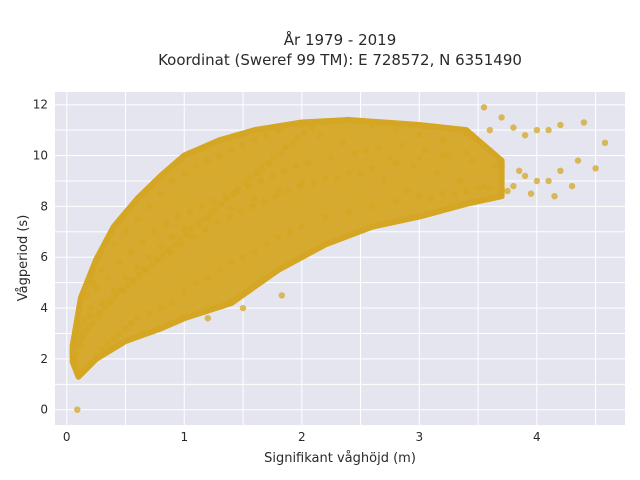  What do you see at coordinates (44, 410) in the screenshot?
I see `y-tick-label: 0` at bounding box center [44, 410].